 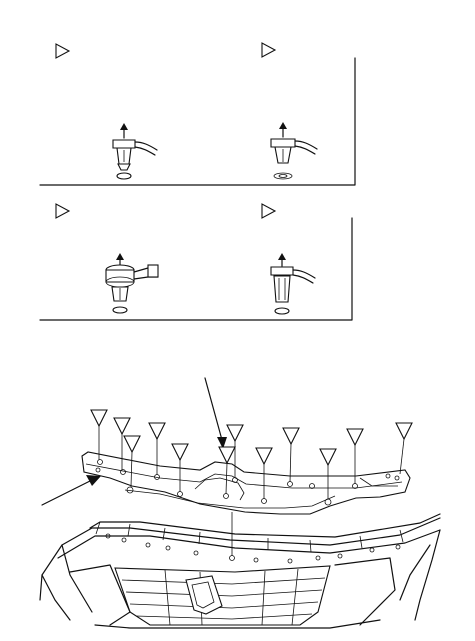 I want to click on clip-d-icon, so click(x=293, y=284).